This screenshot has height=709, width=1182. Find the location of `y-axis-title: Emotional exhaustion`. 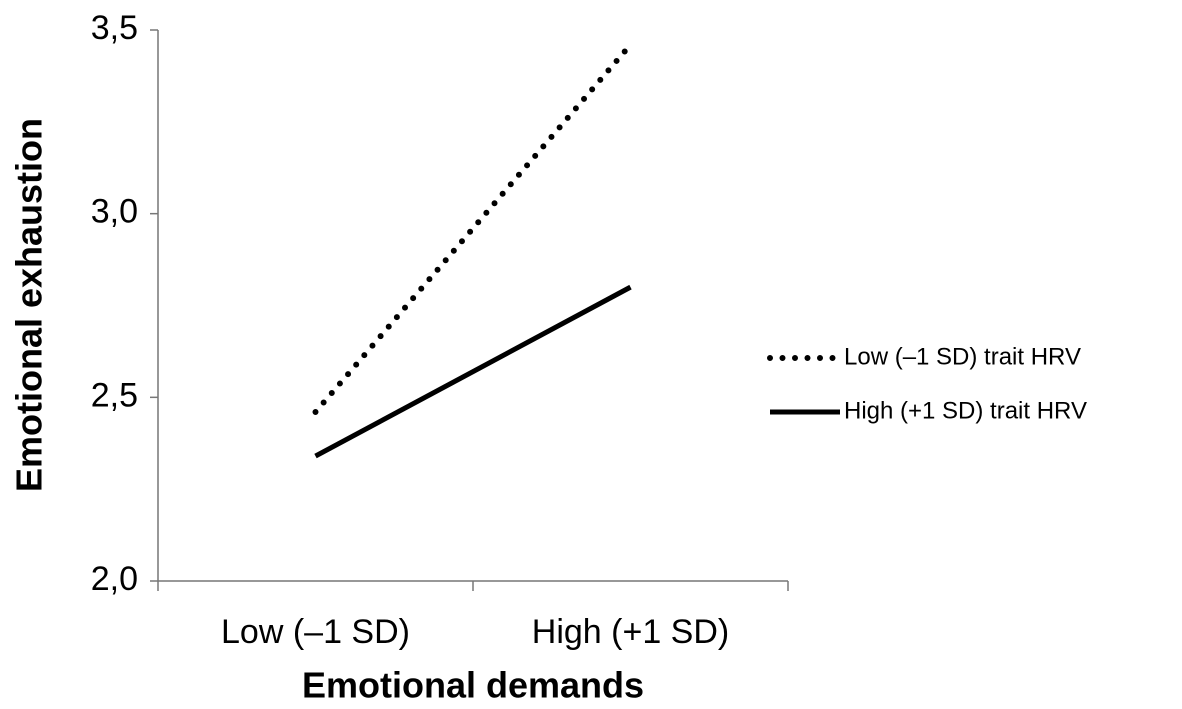

y-axis-title: Emotional exhaustion is located at coordinates (29, 305).